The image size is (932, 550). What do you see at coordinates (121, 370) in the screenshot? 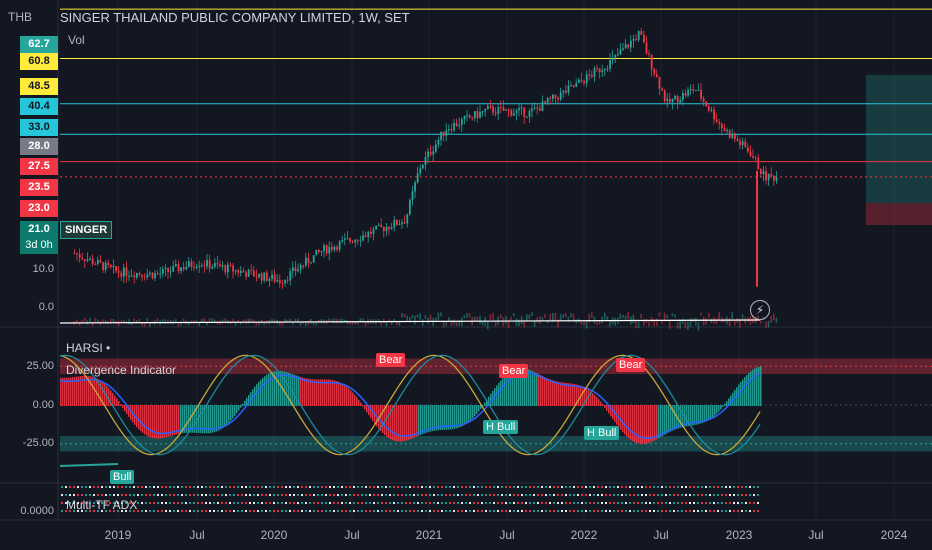
I see `divergence-label: Divergence Indicator` at bounding box center [121, 370].